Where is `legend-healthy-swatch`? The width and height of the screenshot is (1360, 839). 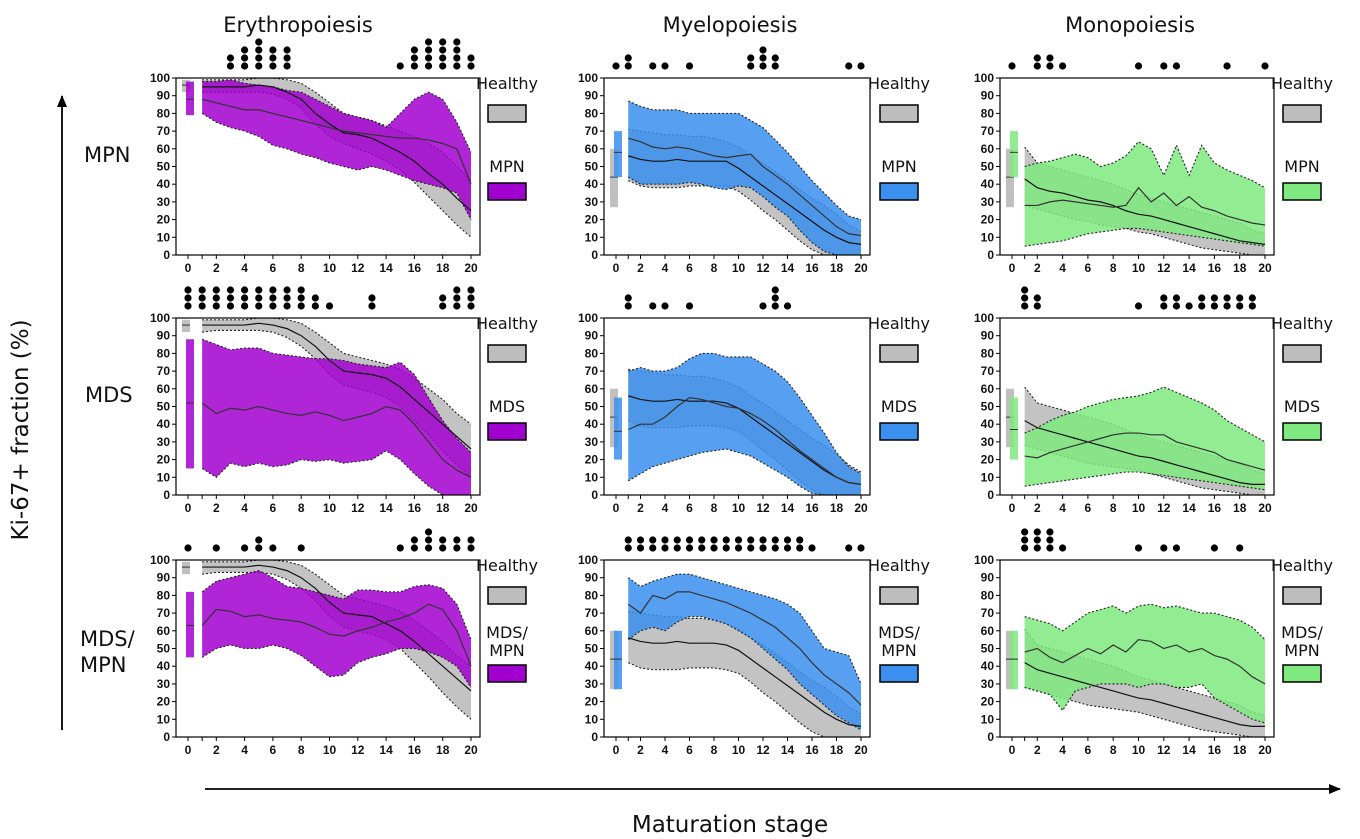 legend-healthy-swatch is located at coordinates (507, 113).